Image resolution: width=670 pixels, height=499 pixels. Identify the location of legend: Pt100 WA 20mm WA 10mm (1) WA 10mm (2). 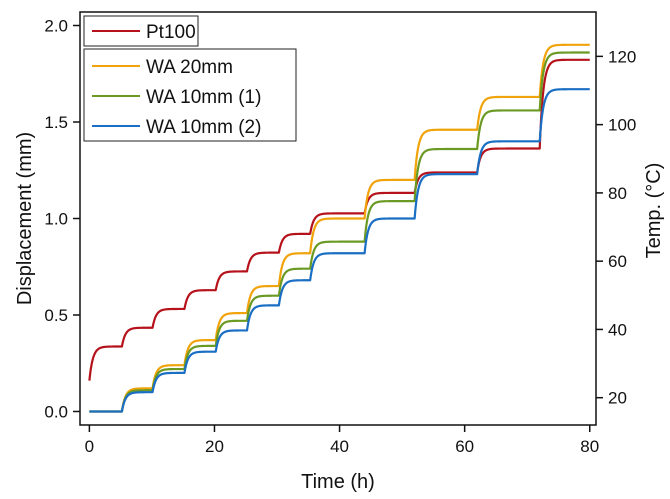
(190, 78).